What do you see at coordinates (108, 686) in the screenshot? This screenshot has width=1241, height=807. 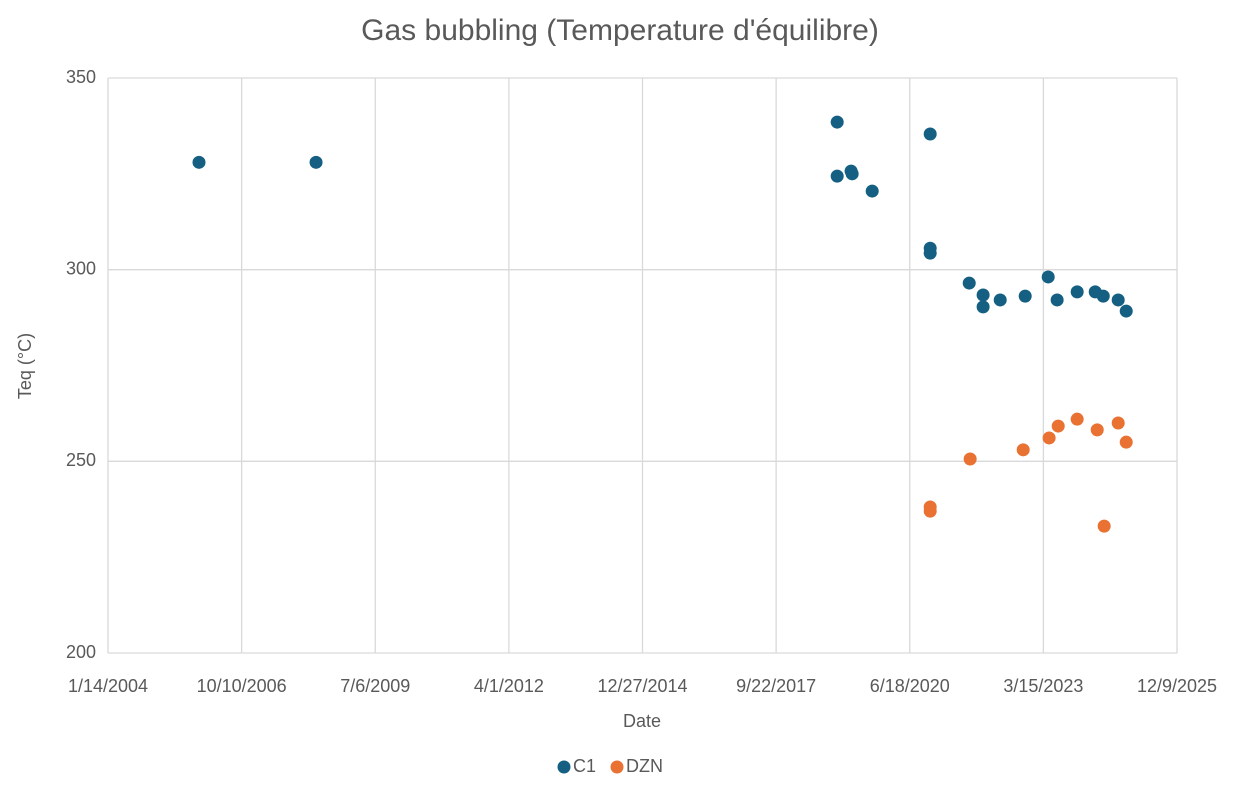 I see `x-tick-label: 1/14/2004` at bounding box center [108, 686].